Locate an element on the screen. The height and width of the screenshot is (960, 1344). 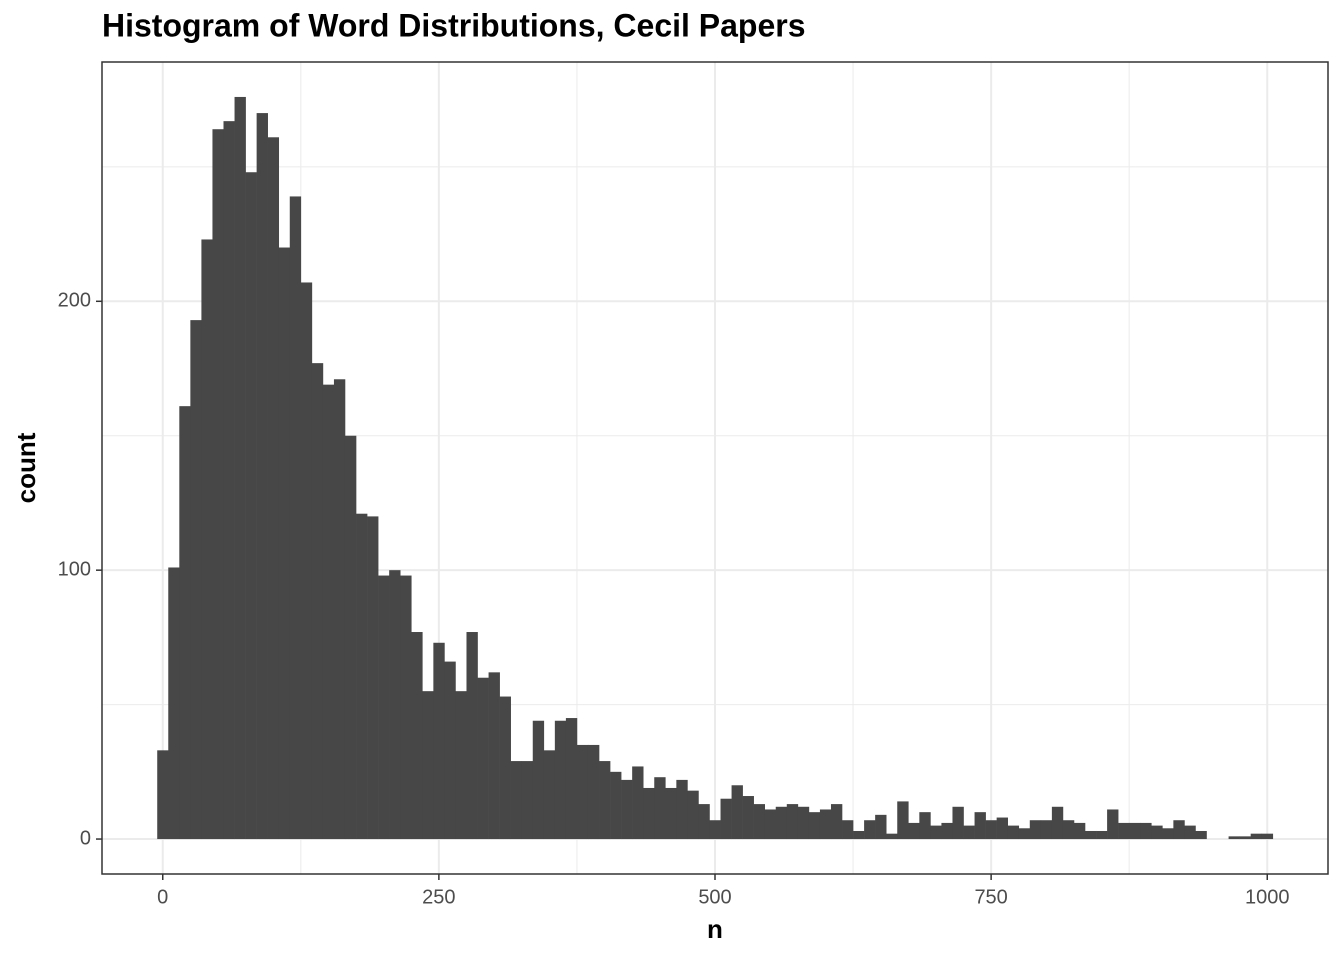
y-axis-title: count is located at coordinates (26, 467).